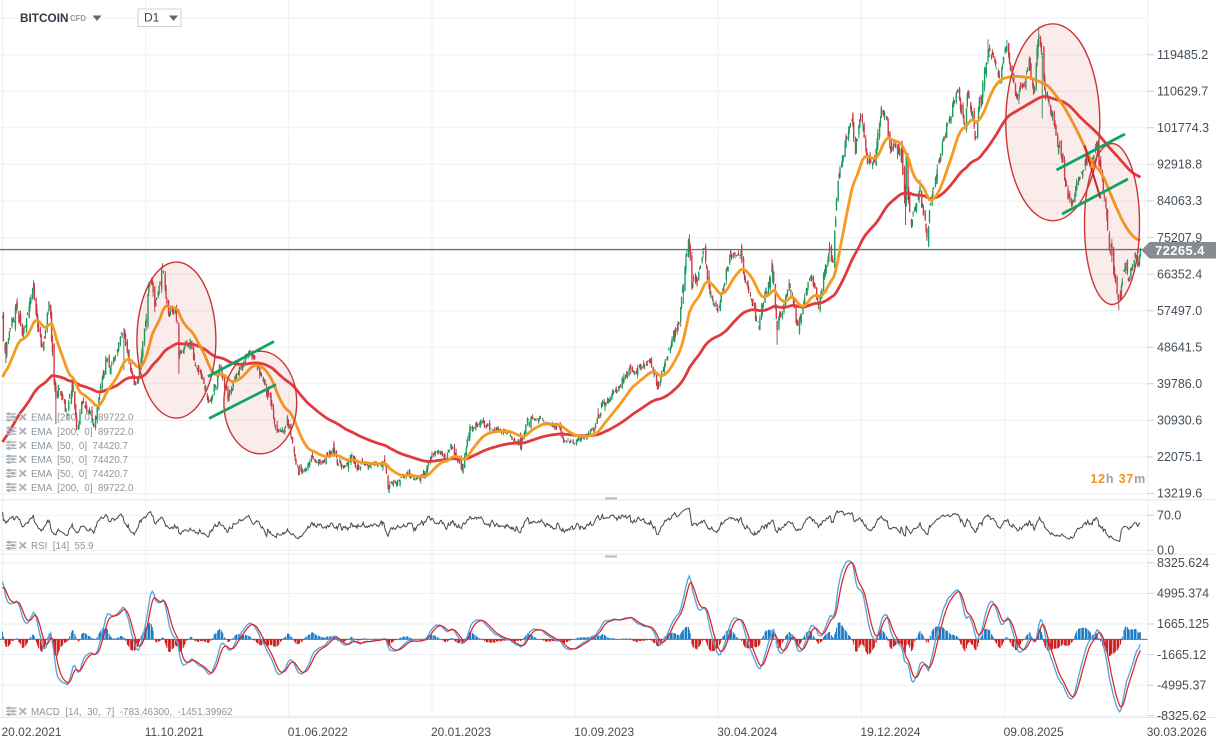 The width and height of the screenshot is (1217, 746). What do you see at coordinates (1182, 92) in the screenshot?
I see `svg-text: 110629.7` at bounding box center [1182, 92].